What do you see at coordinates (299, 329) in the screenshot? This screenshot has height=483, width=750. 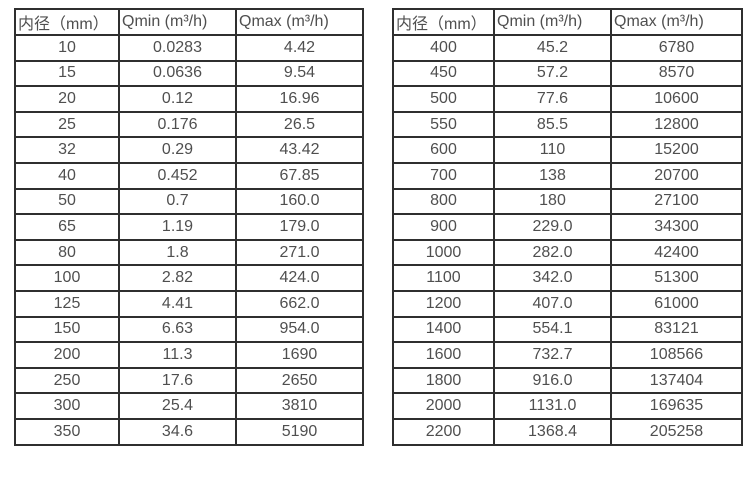 I see `table-cell: 954.0` at bounding box center [299, 329].